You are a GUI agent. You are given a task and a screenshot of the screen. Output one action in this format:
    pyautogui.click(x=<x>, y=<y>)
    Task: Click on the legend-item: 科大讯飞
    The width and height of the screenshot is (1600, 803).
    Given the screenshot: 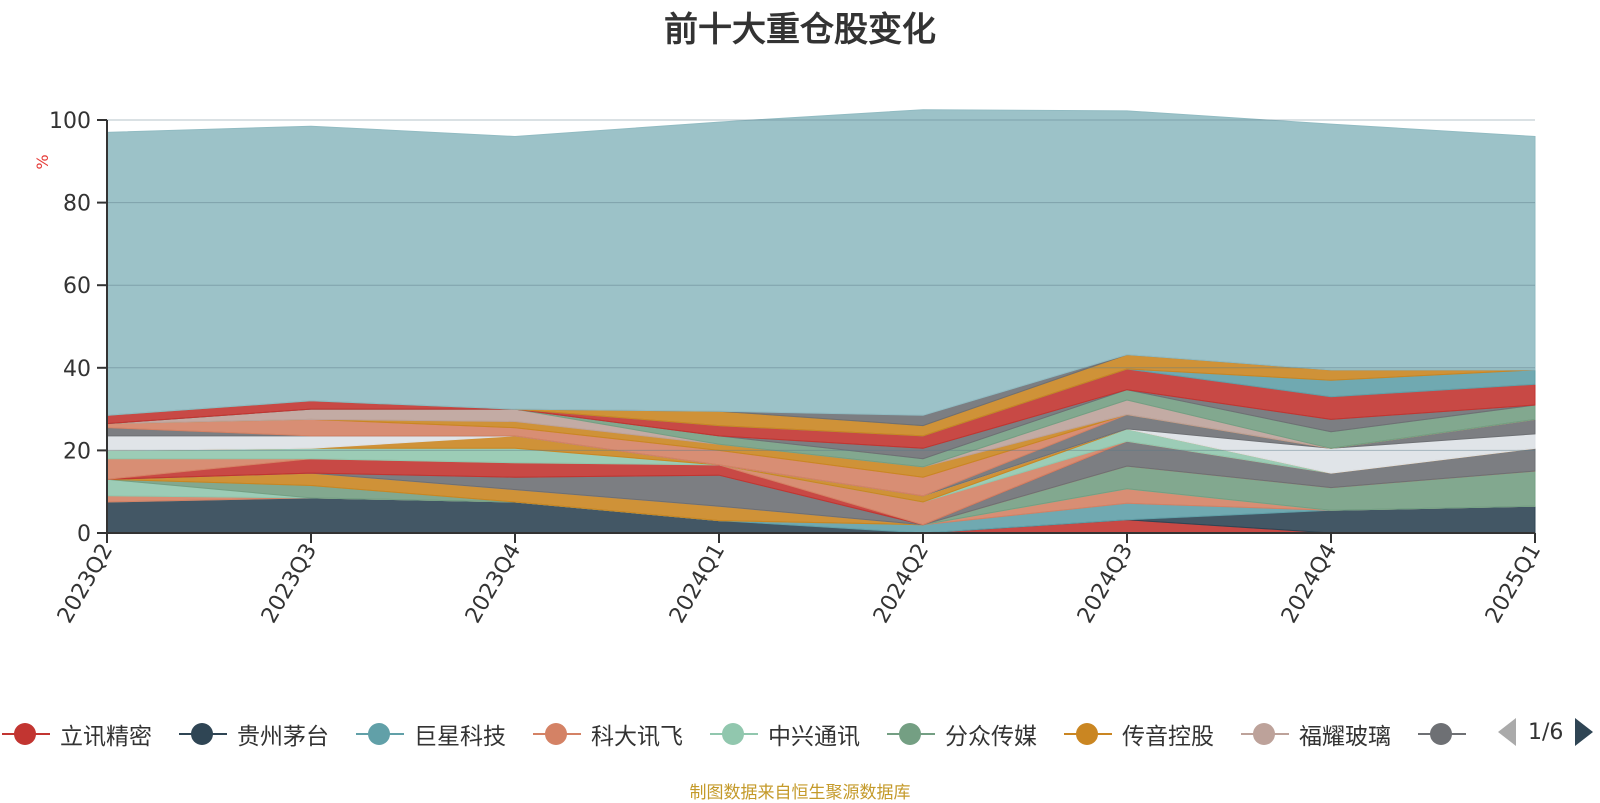 What is the action you would take?
    pyautogui.click(x=607, y=734)
    